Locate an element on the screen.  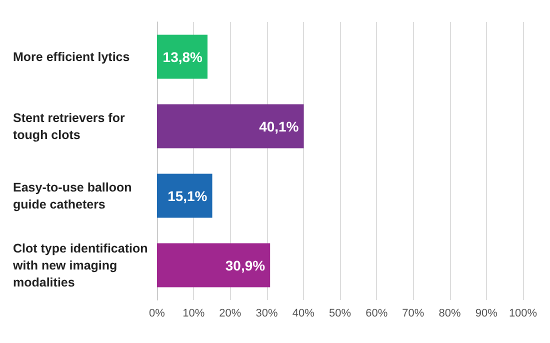
data-label: 13,8% is located at coordinates (183, 56).